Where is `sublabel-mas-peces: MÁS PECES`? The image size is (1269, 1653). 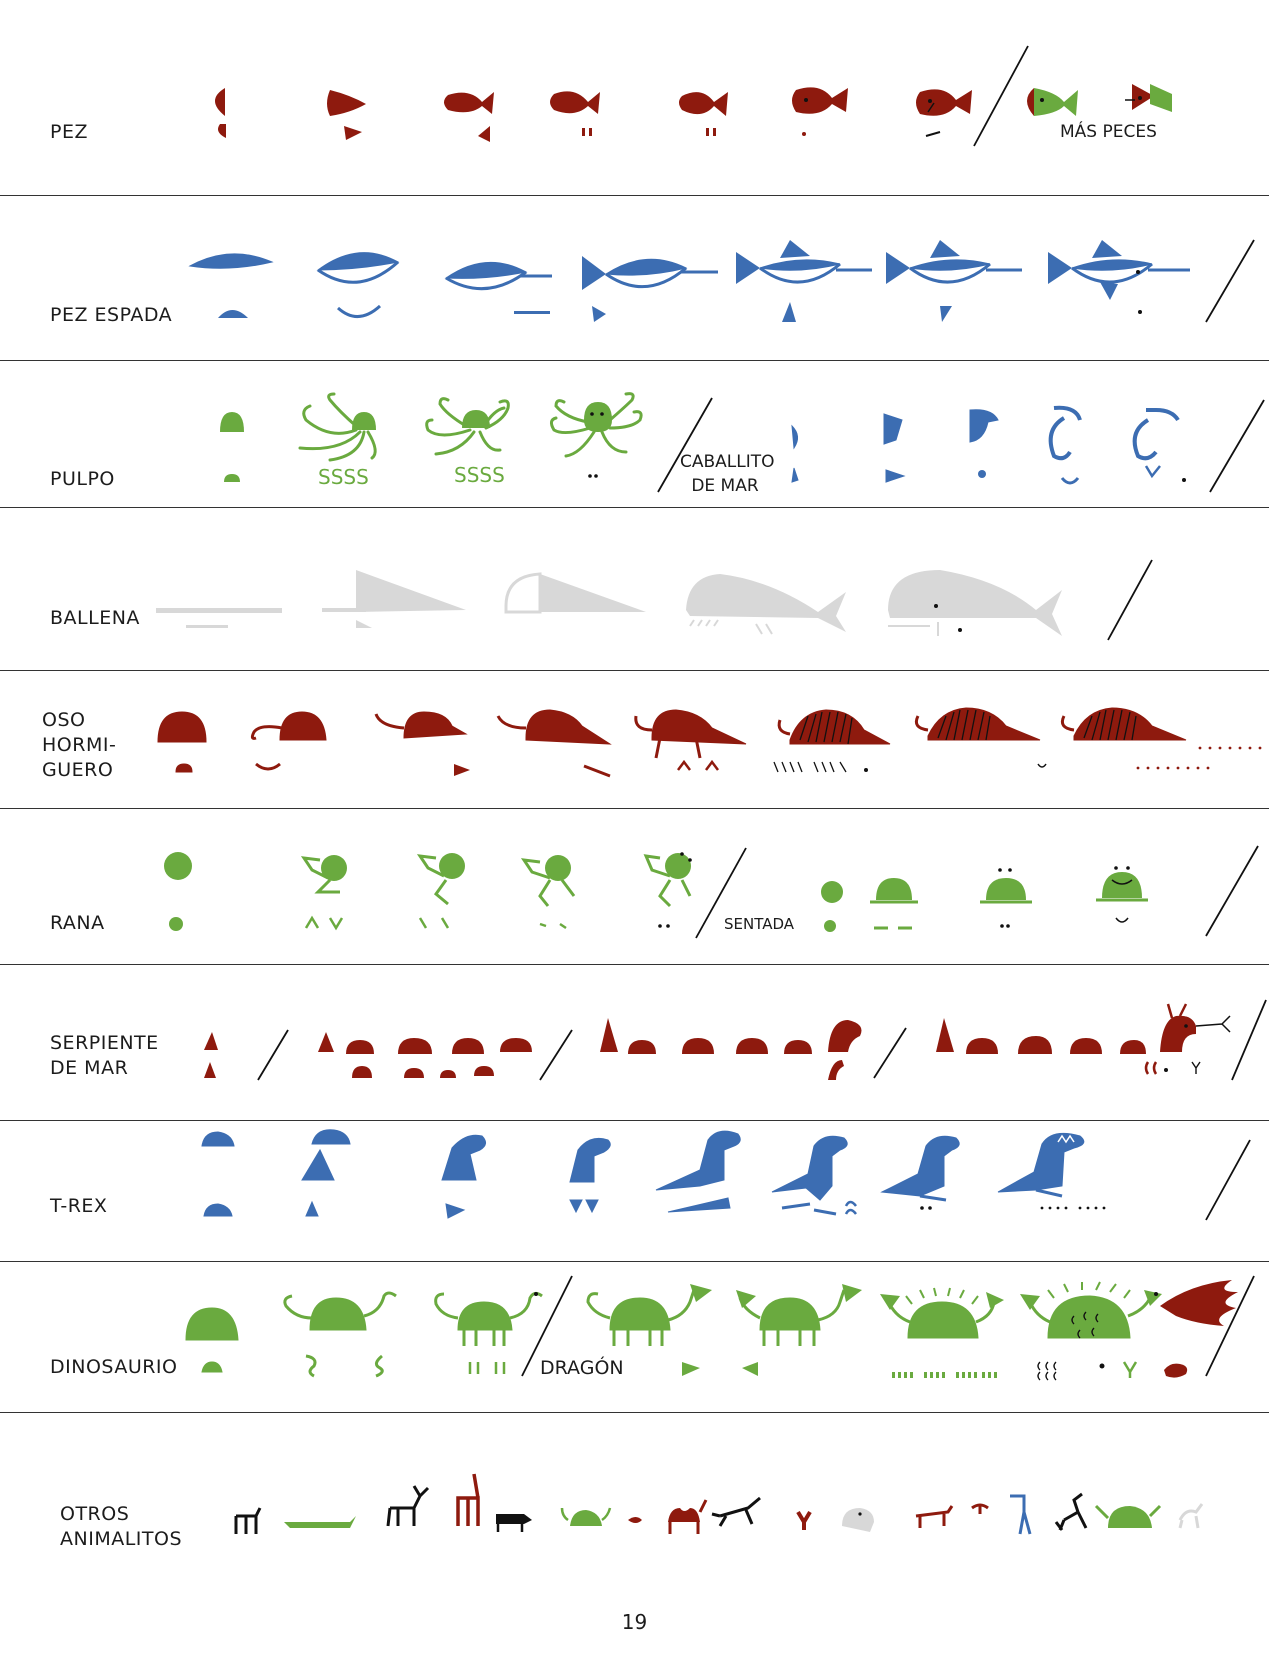 sublabel-mas-peces: MÁS PECES is located at coordinates (1108, 132).